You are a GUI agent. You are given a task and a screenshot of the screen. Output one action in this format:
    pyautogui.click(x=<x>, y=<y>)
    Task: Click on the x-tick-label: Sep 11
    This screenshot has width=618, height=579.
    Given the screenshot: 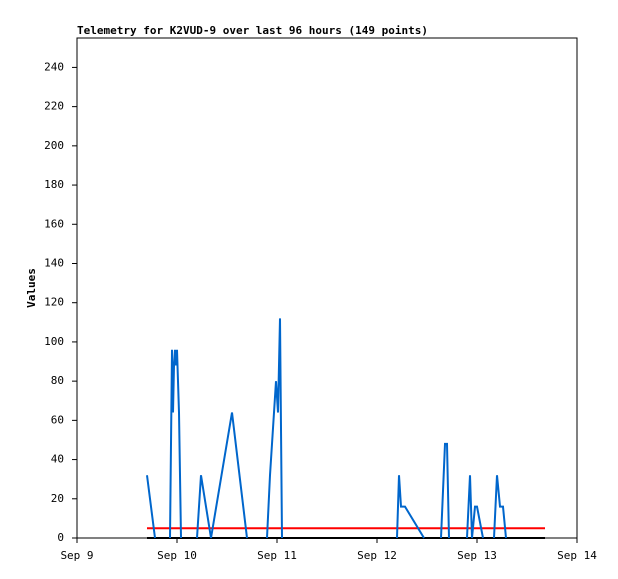 What is the action you would take?
    pyautogui.click(x=277, y=555)
    